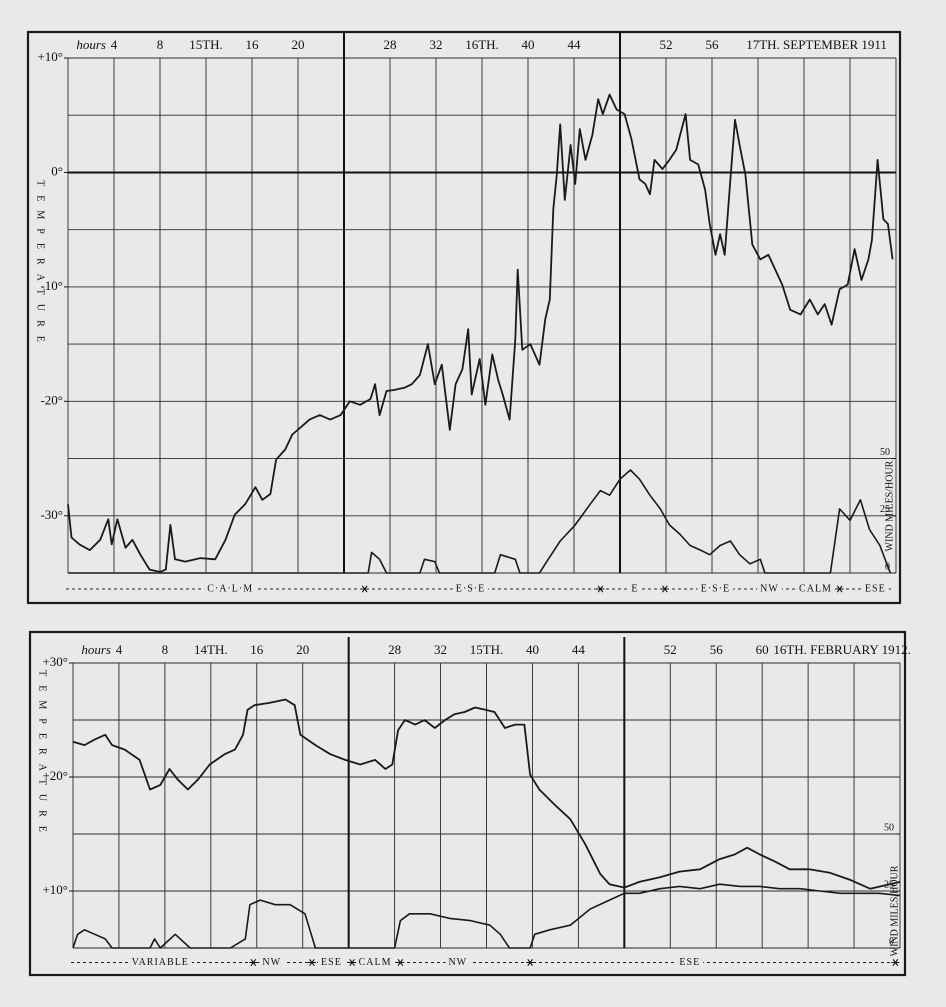 The height and width of the screenshot is (1007, 946). I want to click on y2-tick-label: 0, so click(891, 941).